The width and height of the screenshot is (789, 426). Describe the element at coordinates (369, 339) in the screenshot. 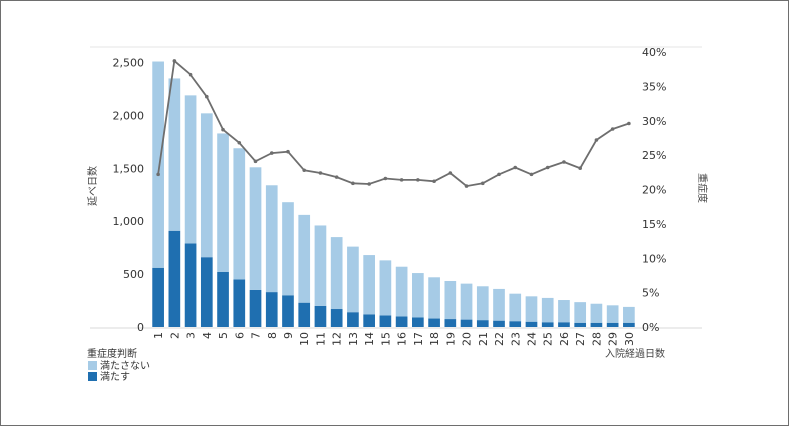

I see `x-tick-label: 14` at that location.